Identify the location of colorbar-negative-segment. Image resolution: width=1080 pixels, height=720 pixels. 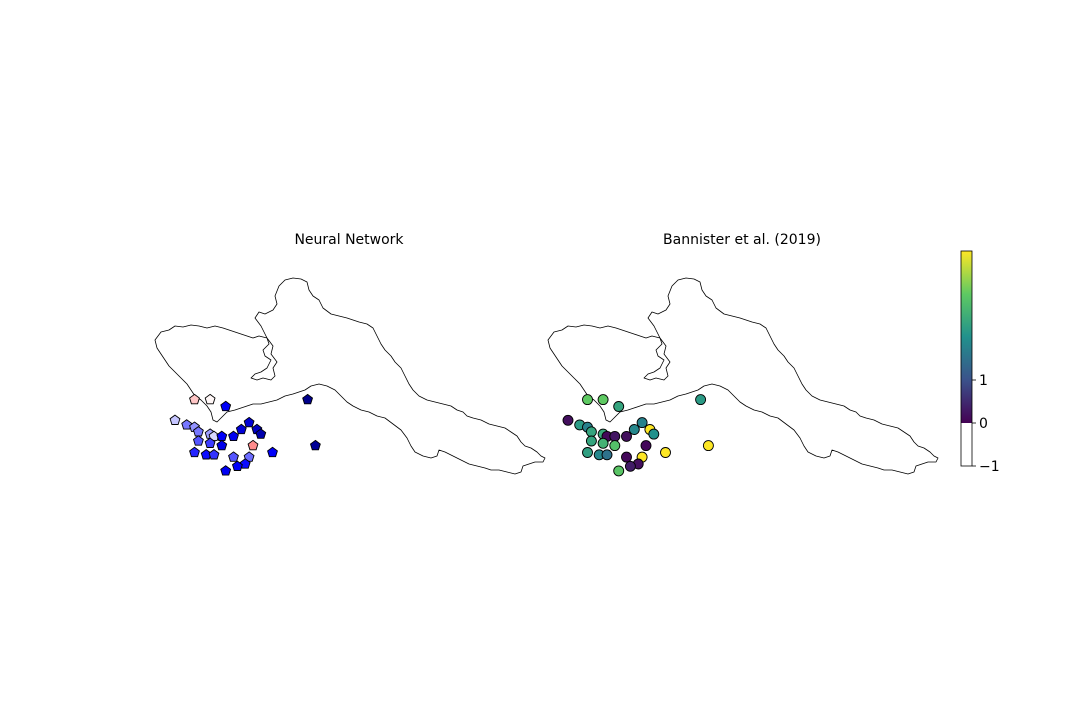
(966, 444).